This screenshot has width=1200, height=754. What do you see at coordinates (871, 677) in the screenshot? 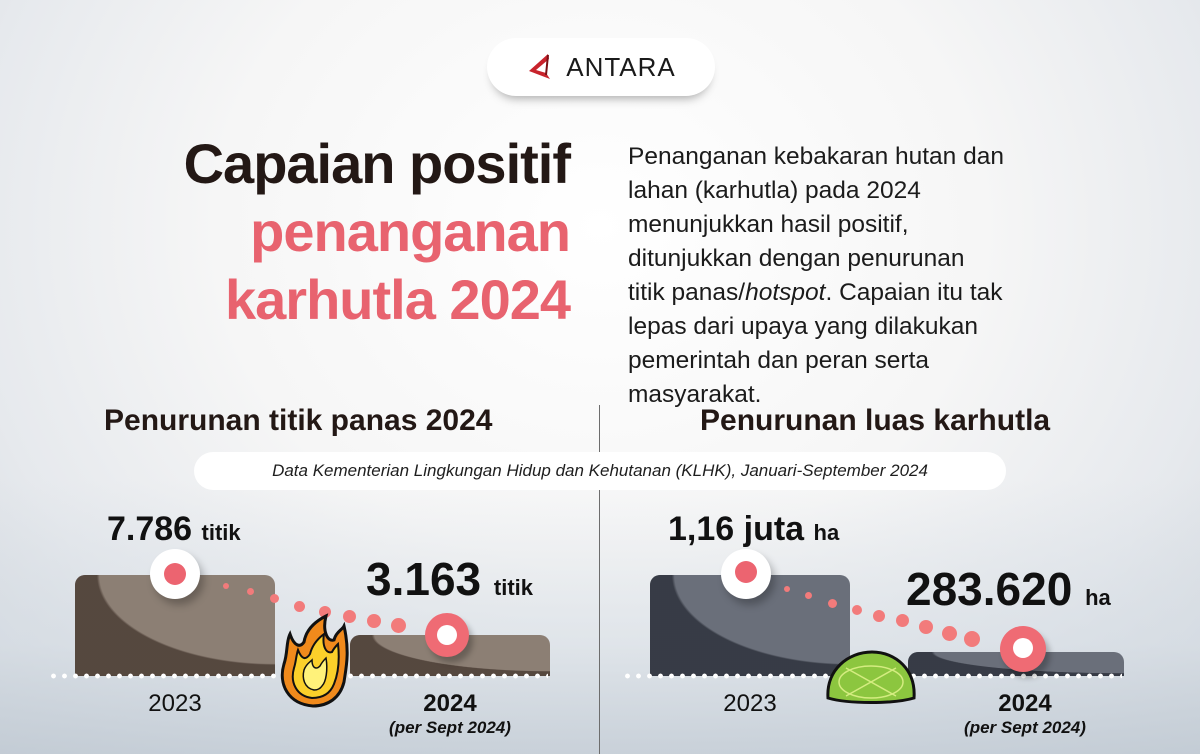
I see `forest-globe-icon` at bounding box center [871, 677].